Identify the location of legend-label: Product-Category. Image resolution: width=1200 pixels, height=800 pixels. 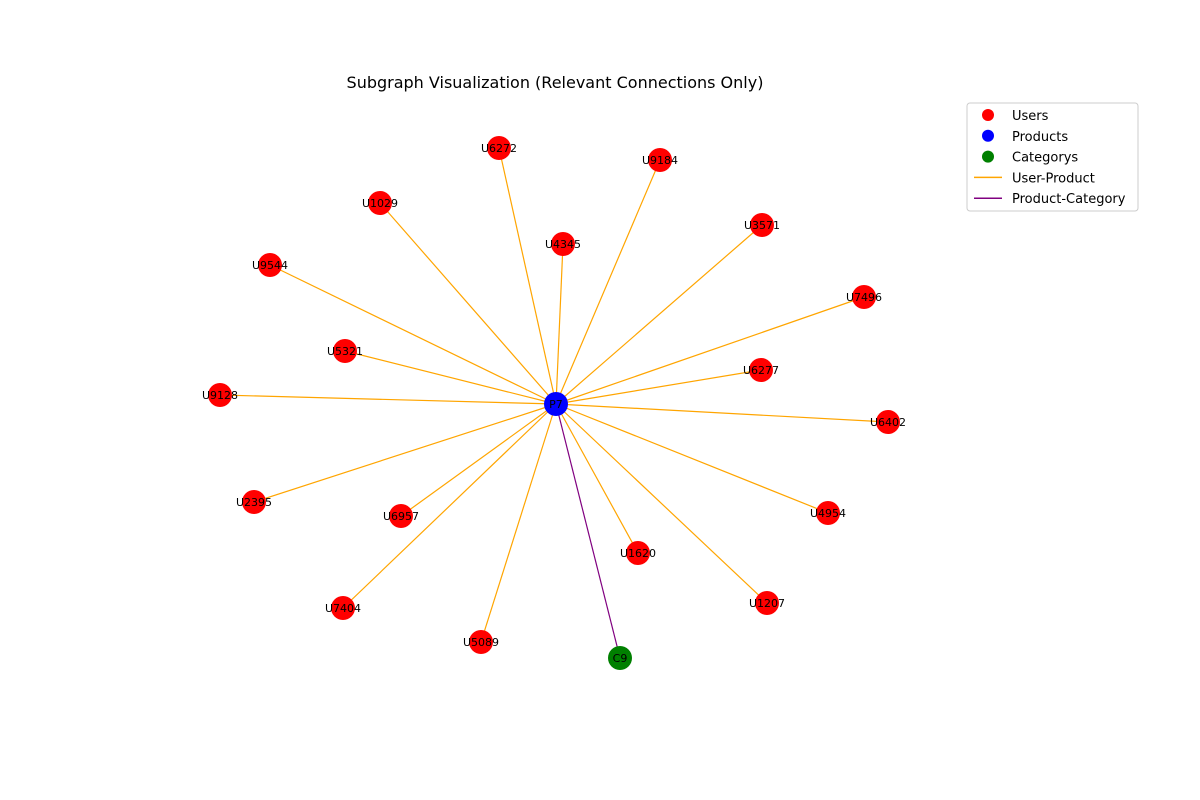
(1069, 199).